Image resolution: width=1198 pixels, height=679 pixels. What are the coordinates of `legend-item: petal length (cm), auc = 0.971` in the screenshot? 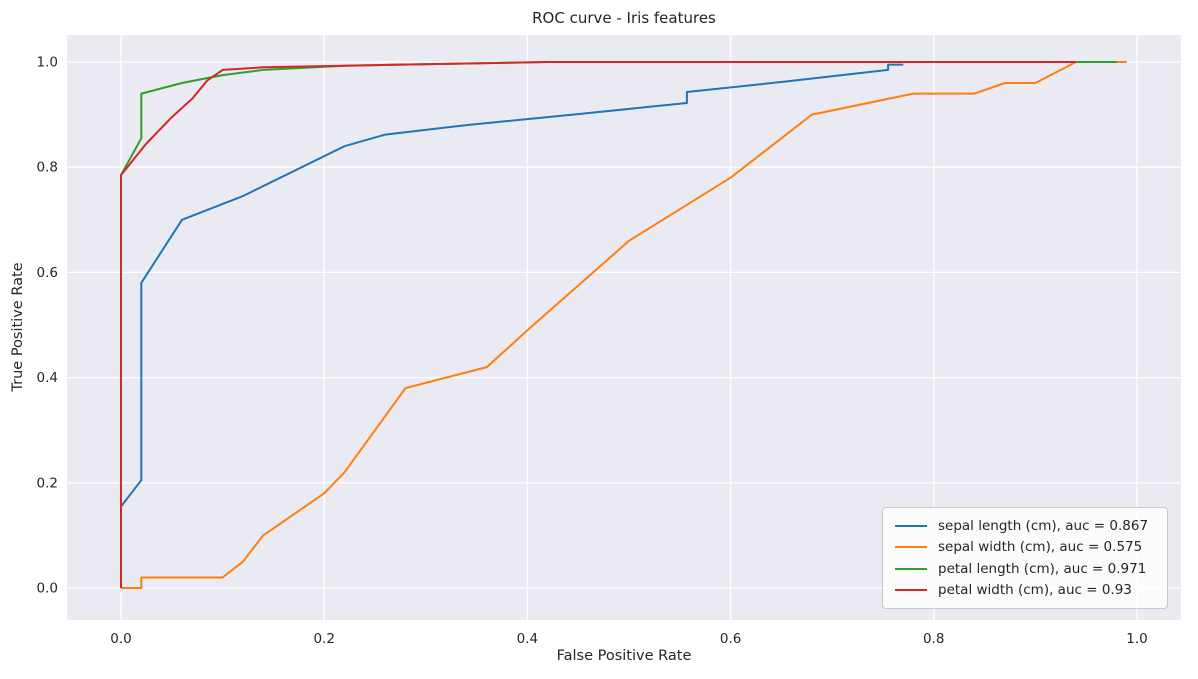 It's located at (1025, 569).